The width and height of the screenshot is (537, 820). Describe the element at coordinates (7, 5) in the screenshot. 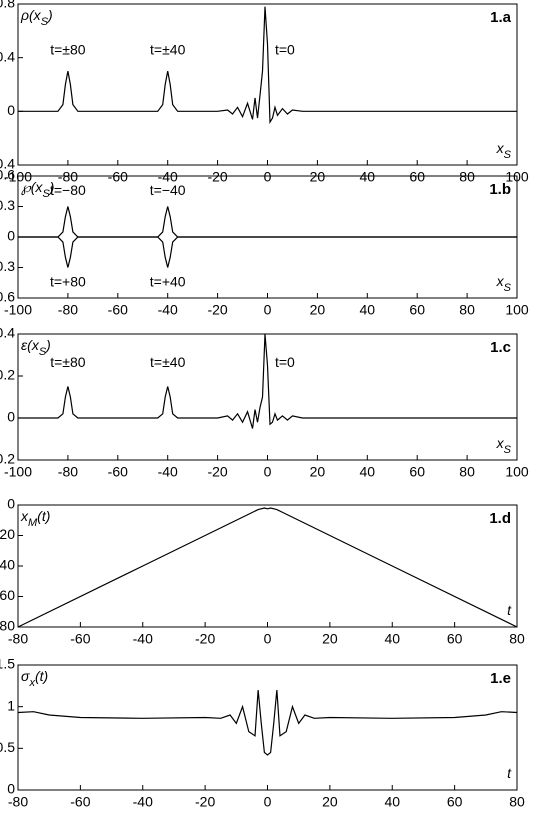

I see `y-tick-label: 0.8` at that location.